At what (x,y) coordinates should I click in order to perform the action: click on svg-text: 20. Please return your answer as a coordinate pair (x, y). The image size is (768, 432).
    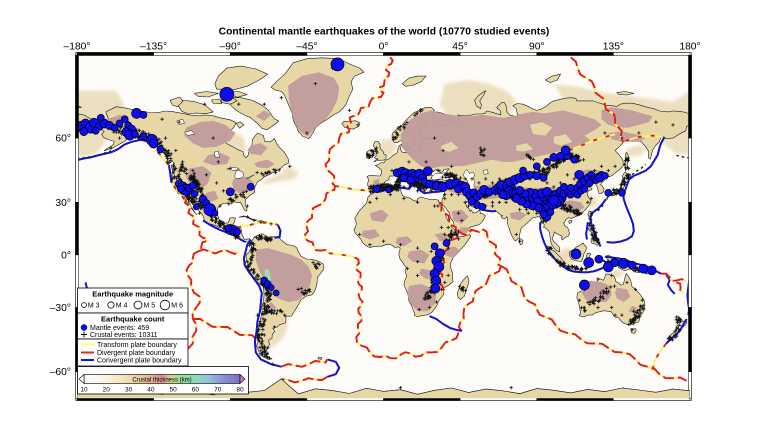
    Looking at the image, I should click on (107, 390).